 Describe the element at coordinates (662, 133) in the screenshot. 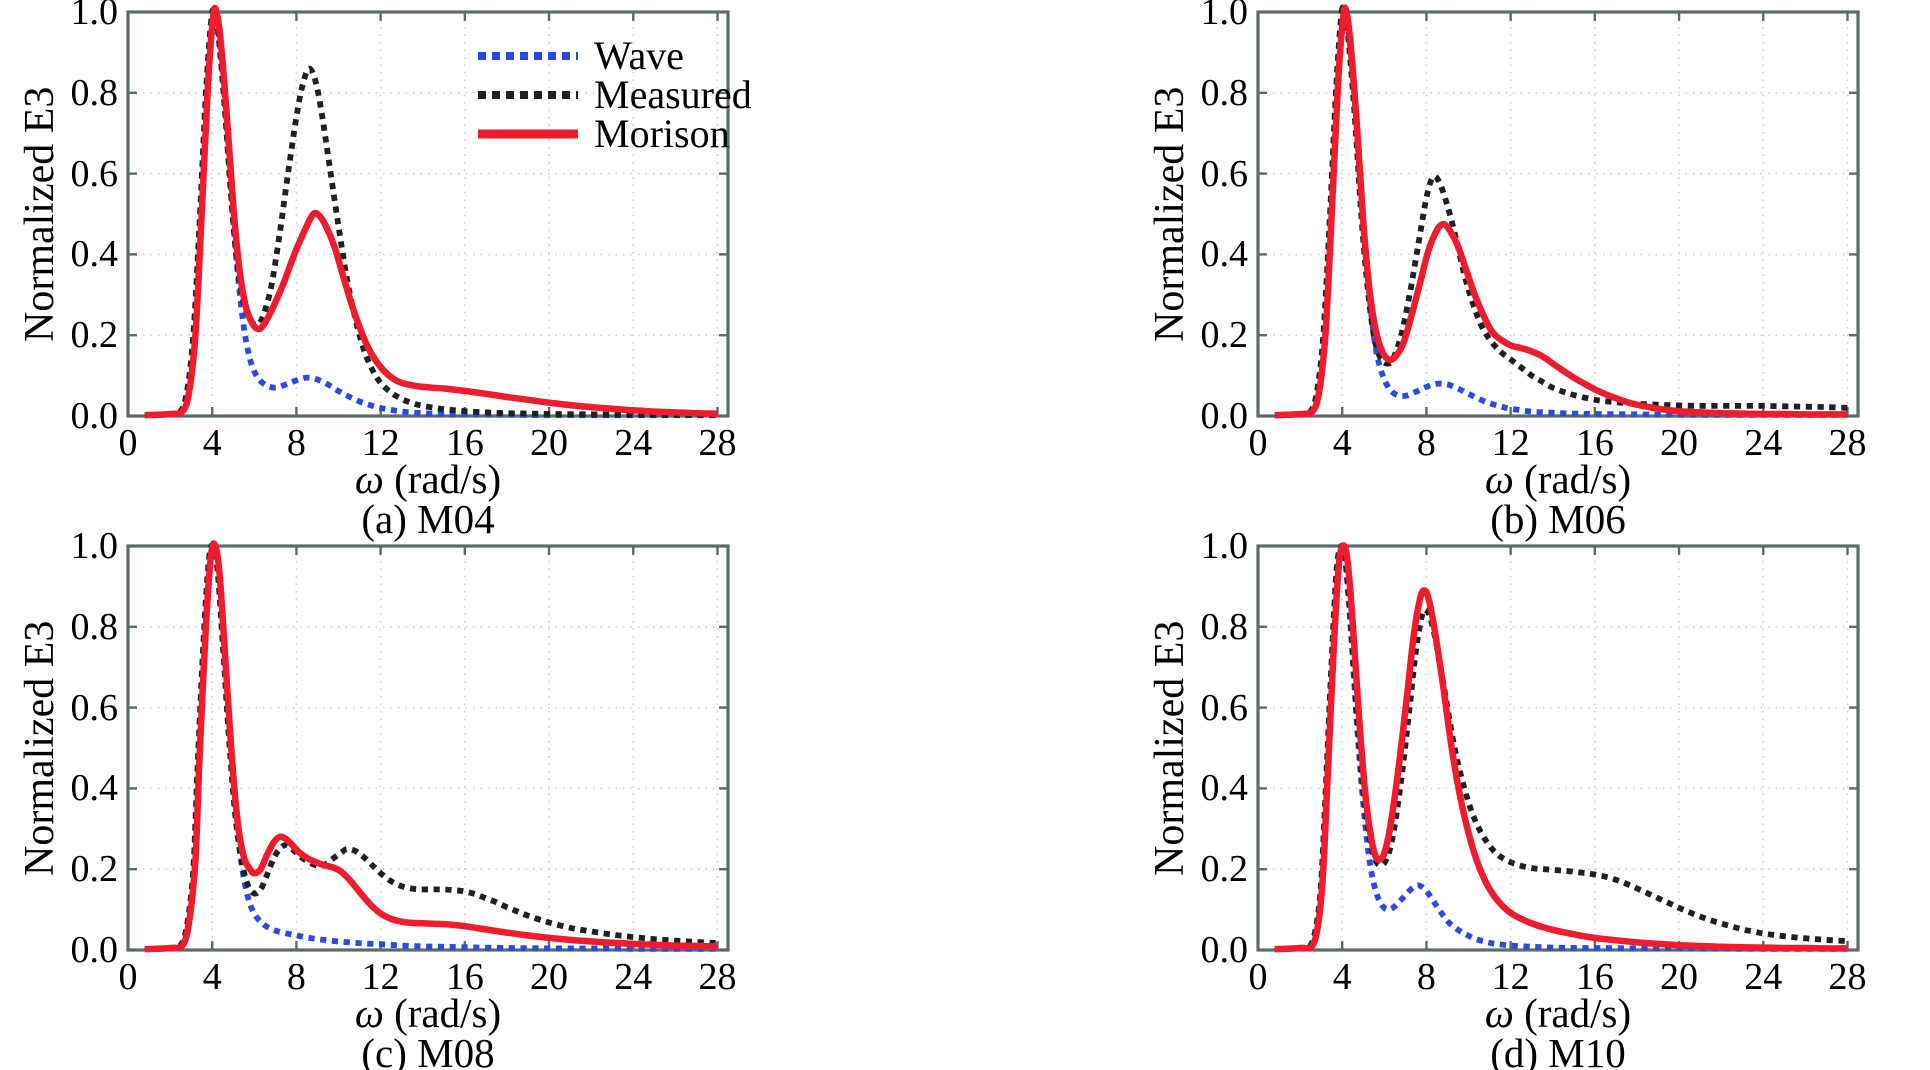

I see `legend-label: Morison` at that location.